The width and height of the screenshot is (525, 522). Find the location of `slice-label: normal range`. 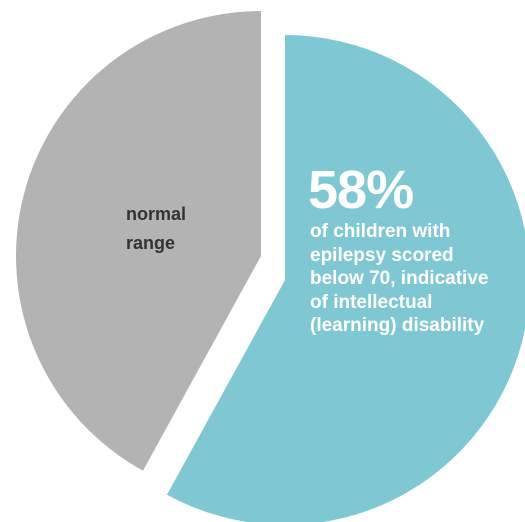

slice-label: normal range is located at coordinates (156, 228).